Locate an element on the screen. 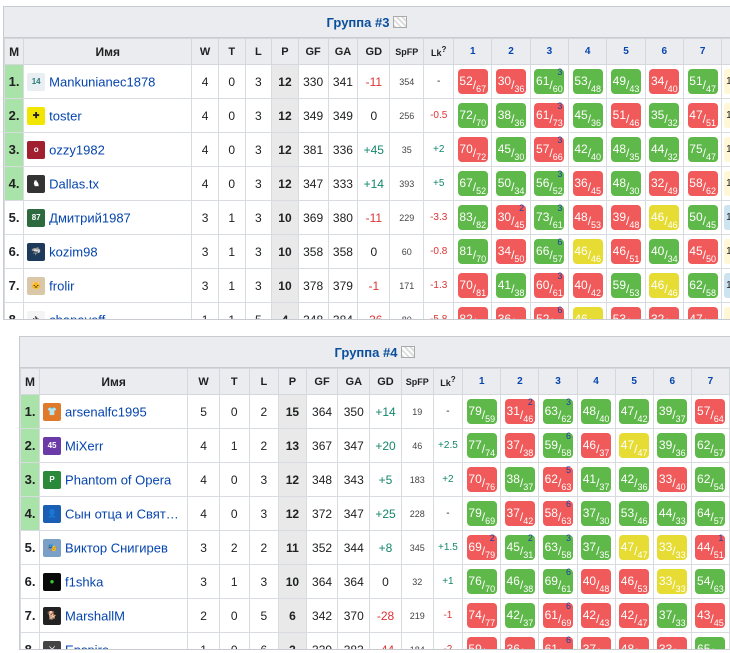  match-result-4: 40/42 is located at coordinates (587, 285).